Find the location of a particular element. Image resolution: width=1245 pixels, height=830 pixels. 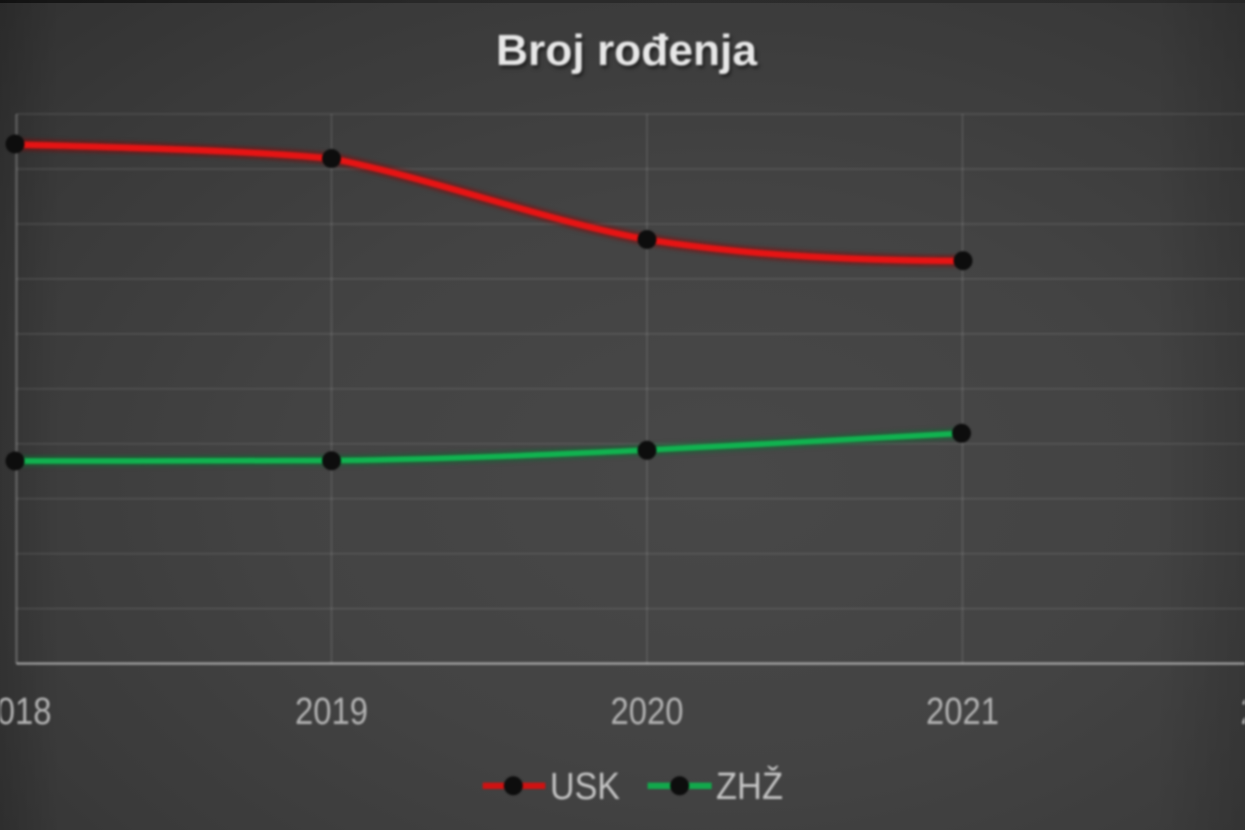

svg-text: 2018 is located at coordinates (26, 712).